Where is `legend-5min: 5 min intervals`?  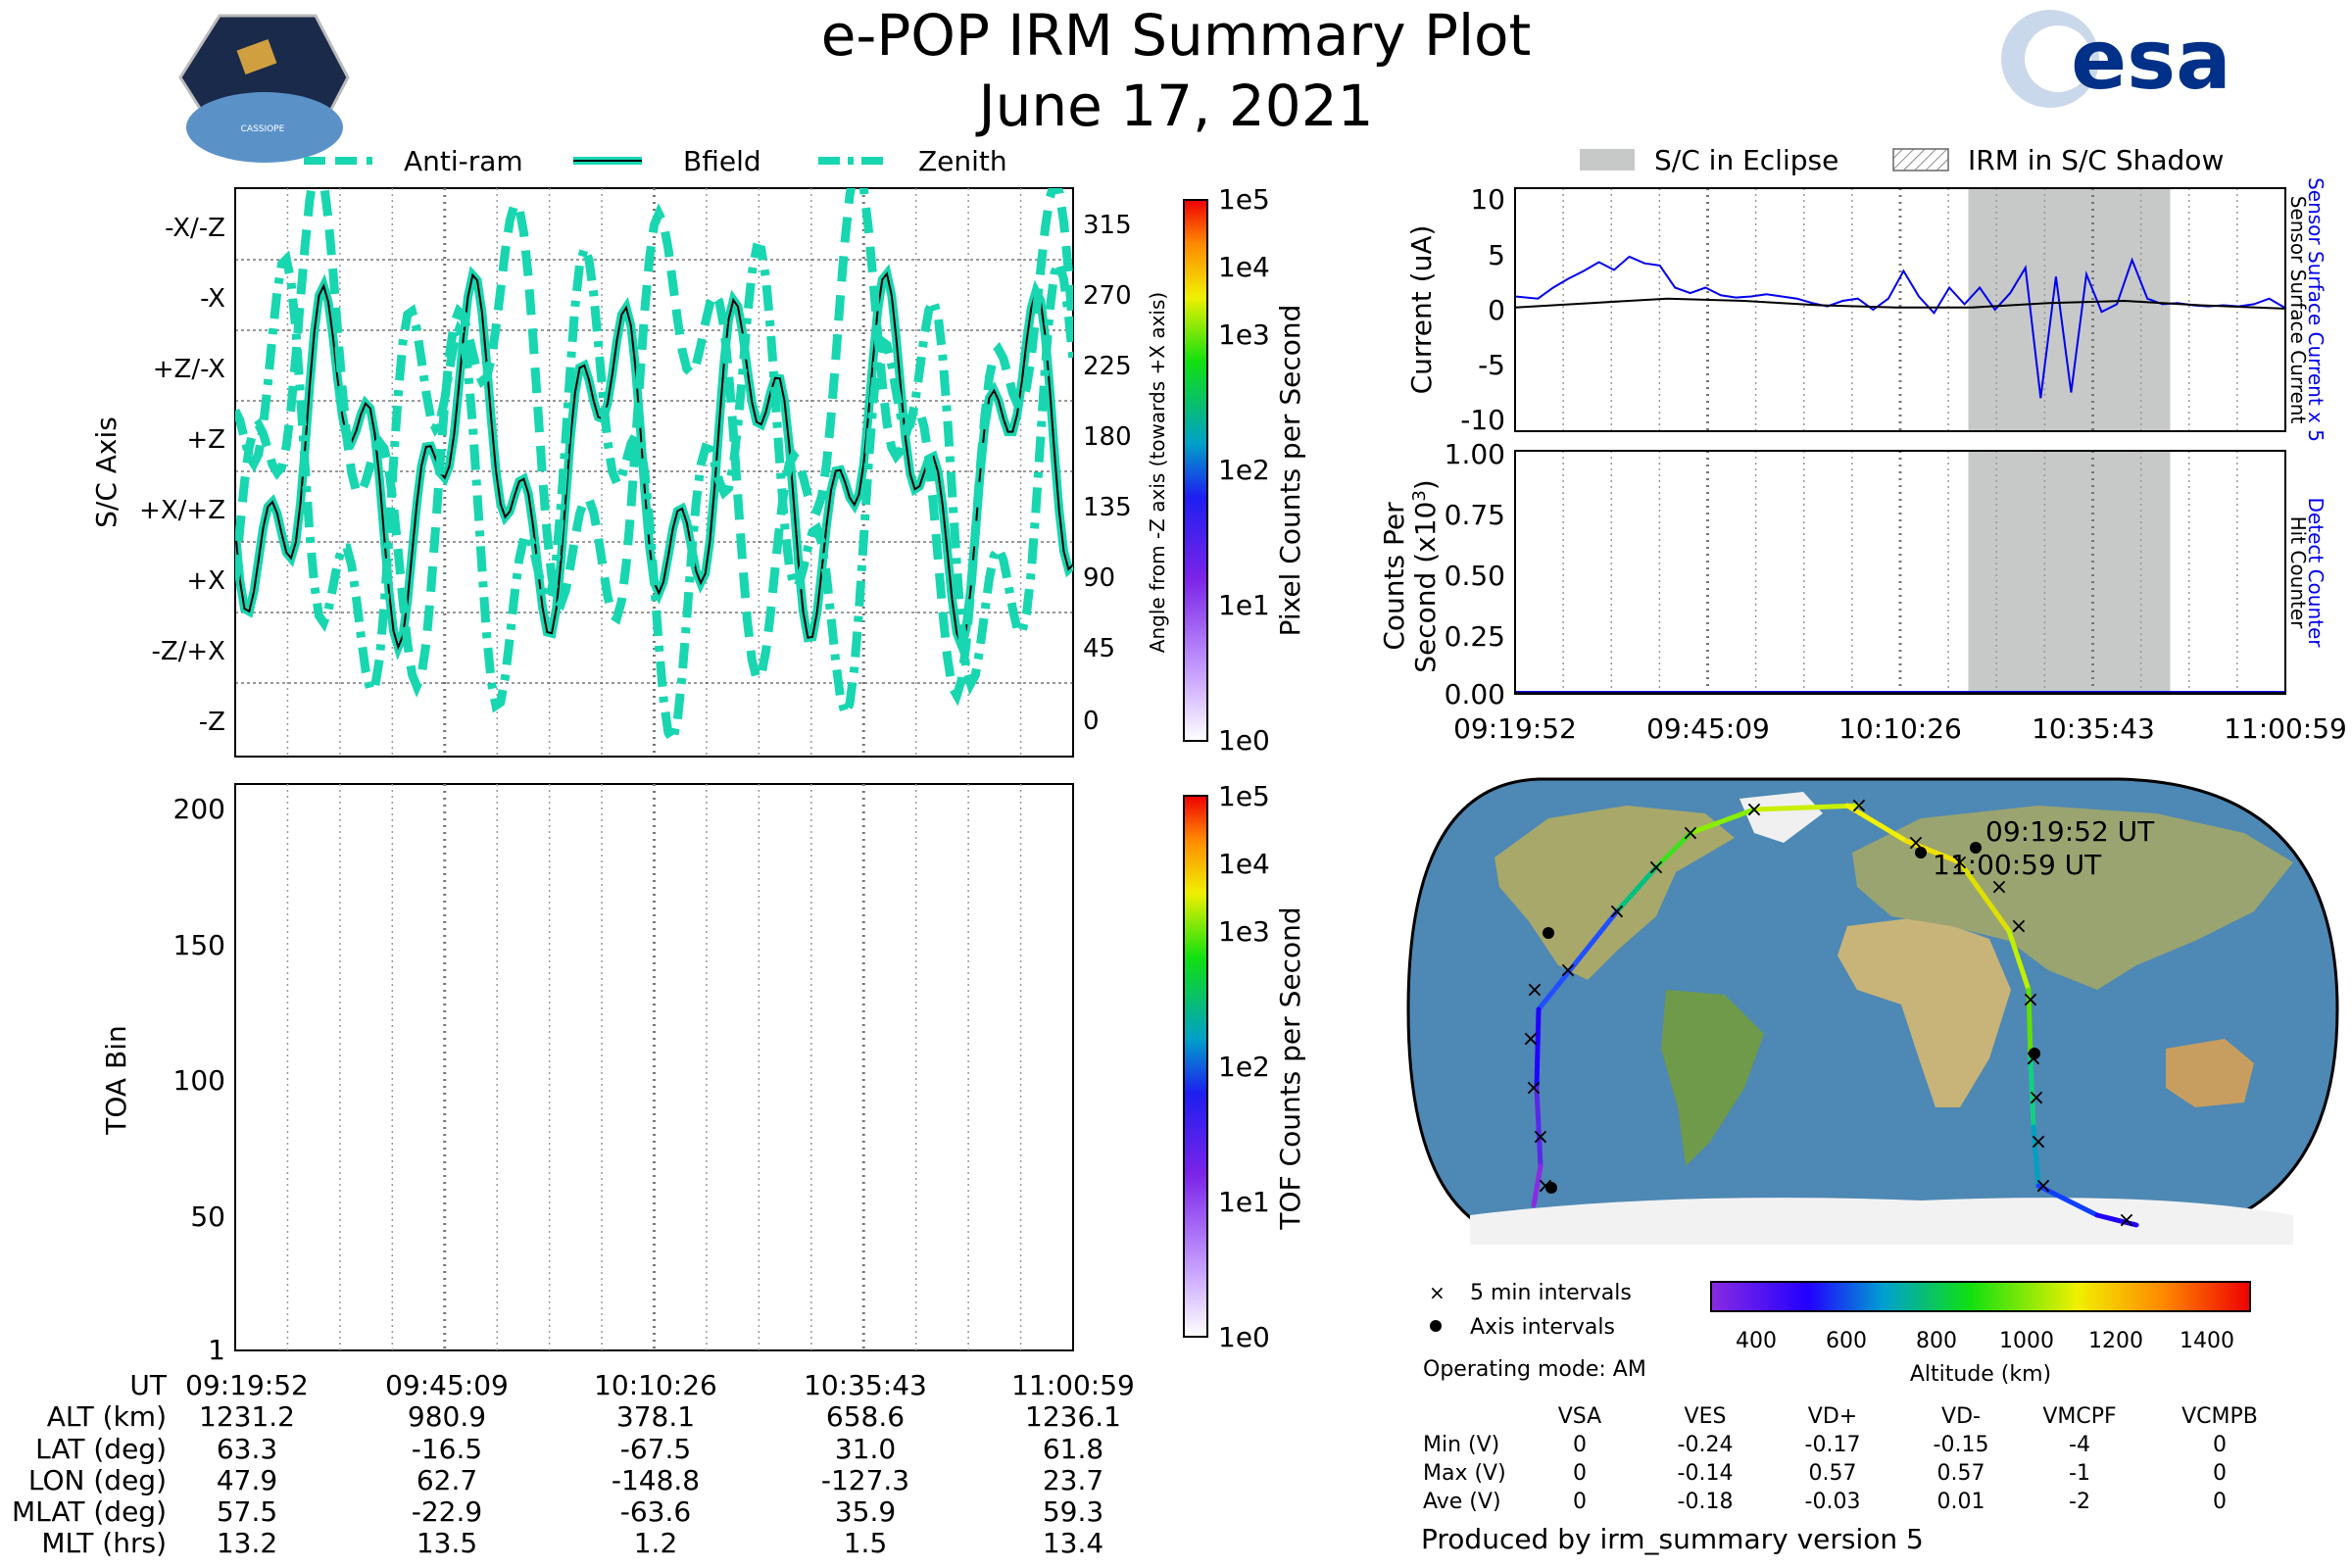
legend-5min: 5 min intervals is located at coordinates (1551, 1293).